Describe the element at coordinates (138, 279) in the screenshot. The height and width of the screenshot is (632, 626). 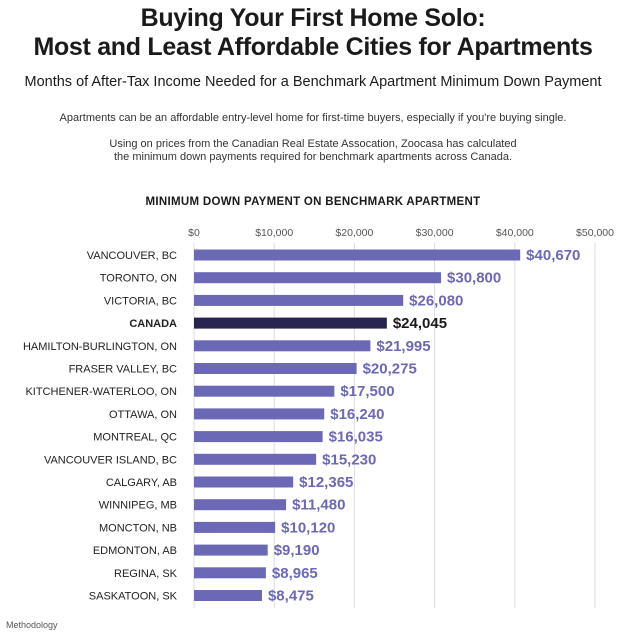
I see `category-label: TORONTO, ON` at that location.